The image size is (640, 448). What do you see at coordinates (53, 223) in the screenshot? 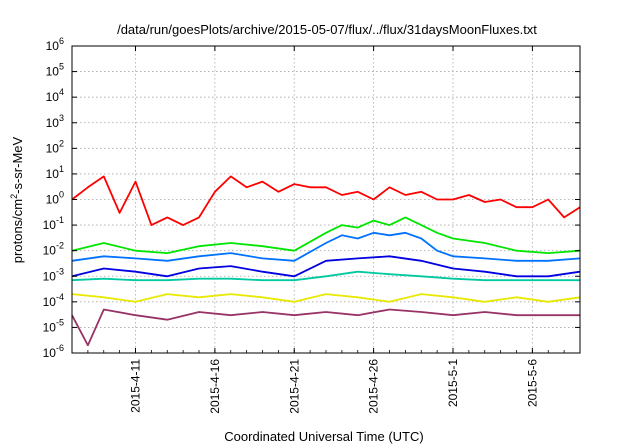
I see `y-tick-label: 10⁻¹` at bounding box center [53, 223].